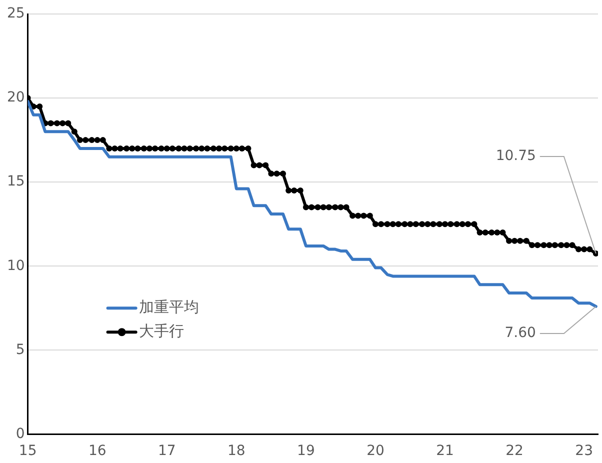 Image resolution: width=602 pixels, height=463 pixels. What do you see at coordinates (445, 451) in the screenshot?
I see `x-tick-label: 21` at bounding box center [445, 451].